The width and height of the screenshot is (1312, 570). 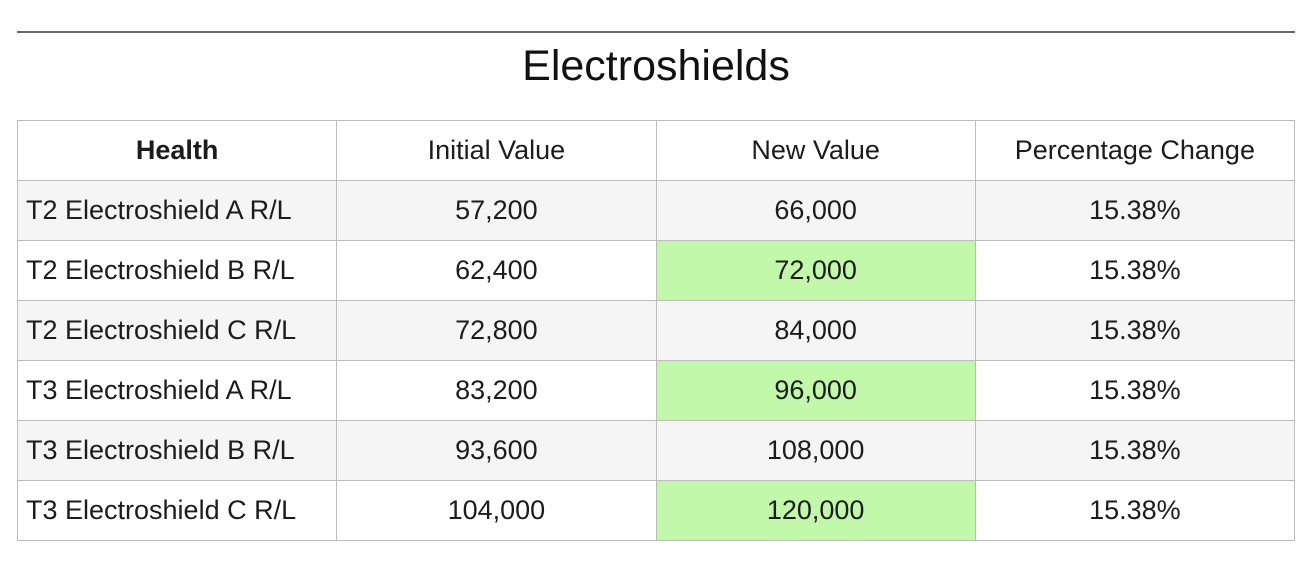 What do you see at coordinates (815, 331) in the screenshot?
I see `cell-new-value: 84,000` at bounding box center [815, 331].